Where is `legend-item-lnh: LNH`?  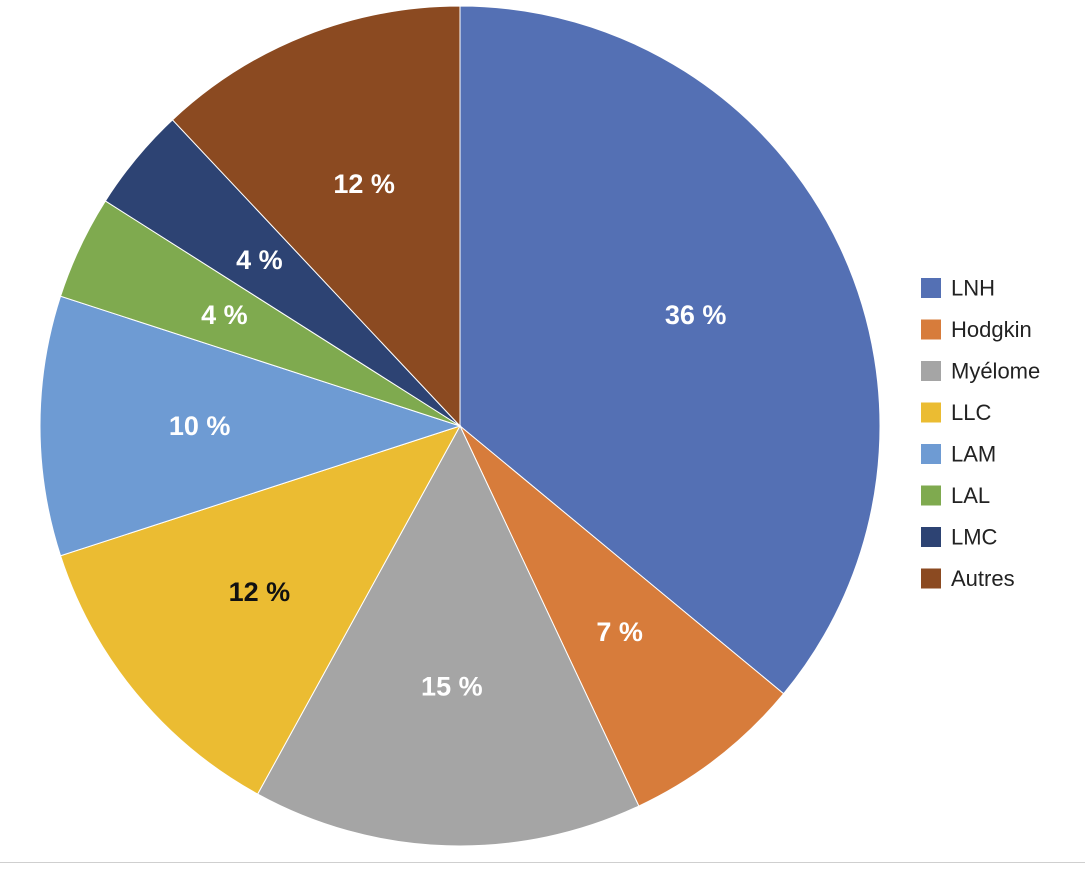
legend-item-lnh: LNH is located at coordinates (958, 288).